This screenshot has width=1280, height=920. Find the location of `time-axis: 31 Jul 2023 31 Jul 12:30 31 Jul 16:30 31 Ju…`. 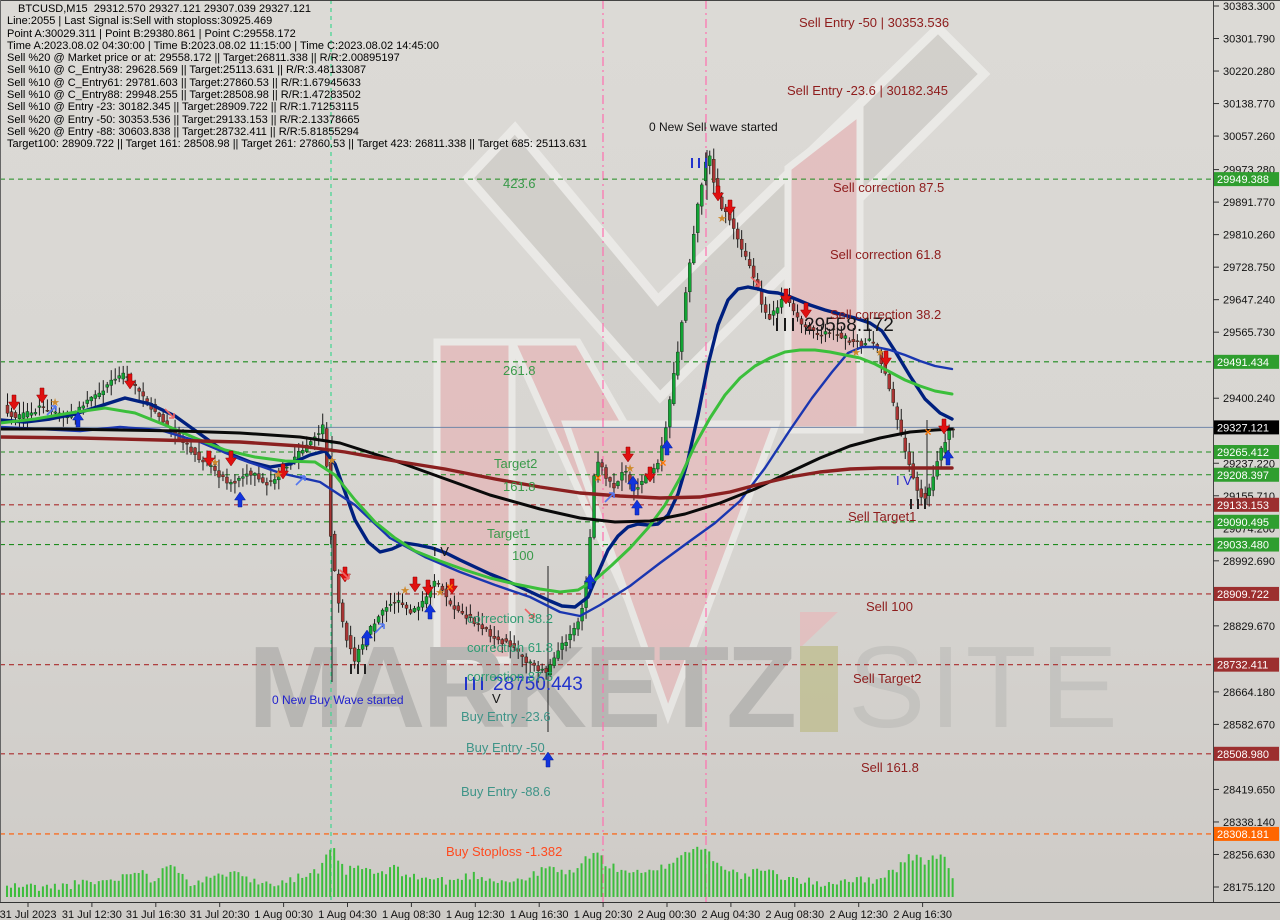

time-axis: 31 Jul 2023 31 Jul 12:30 31 Jul 16:30 31 Ju… is located at coordinates (640, 911).